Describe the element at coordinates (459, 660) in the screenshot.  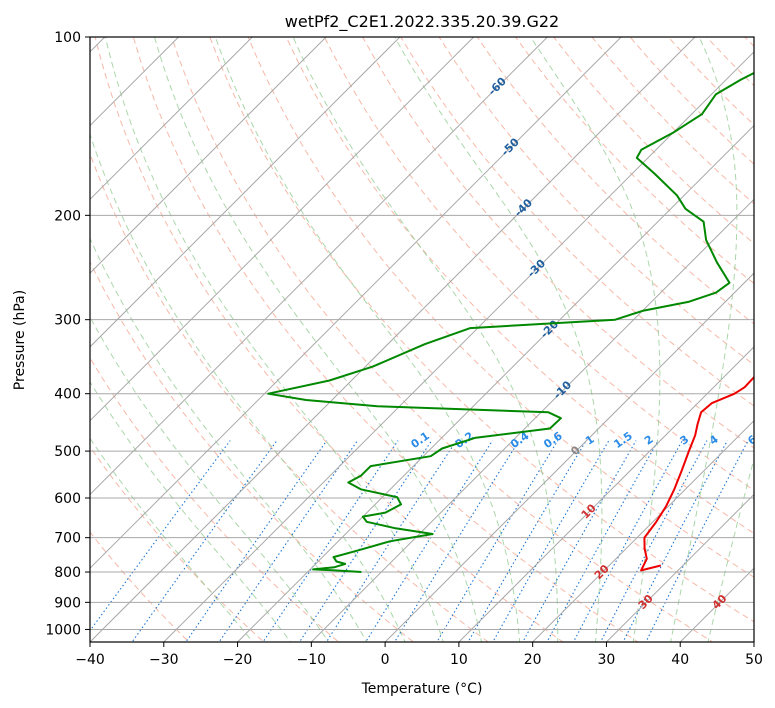
I see `x-tick-label: 10` at that location.